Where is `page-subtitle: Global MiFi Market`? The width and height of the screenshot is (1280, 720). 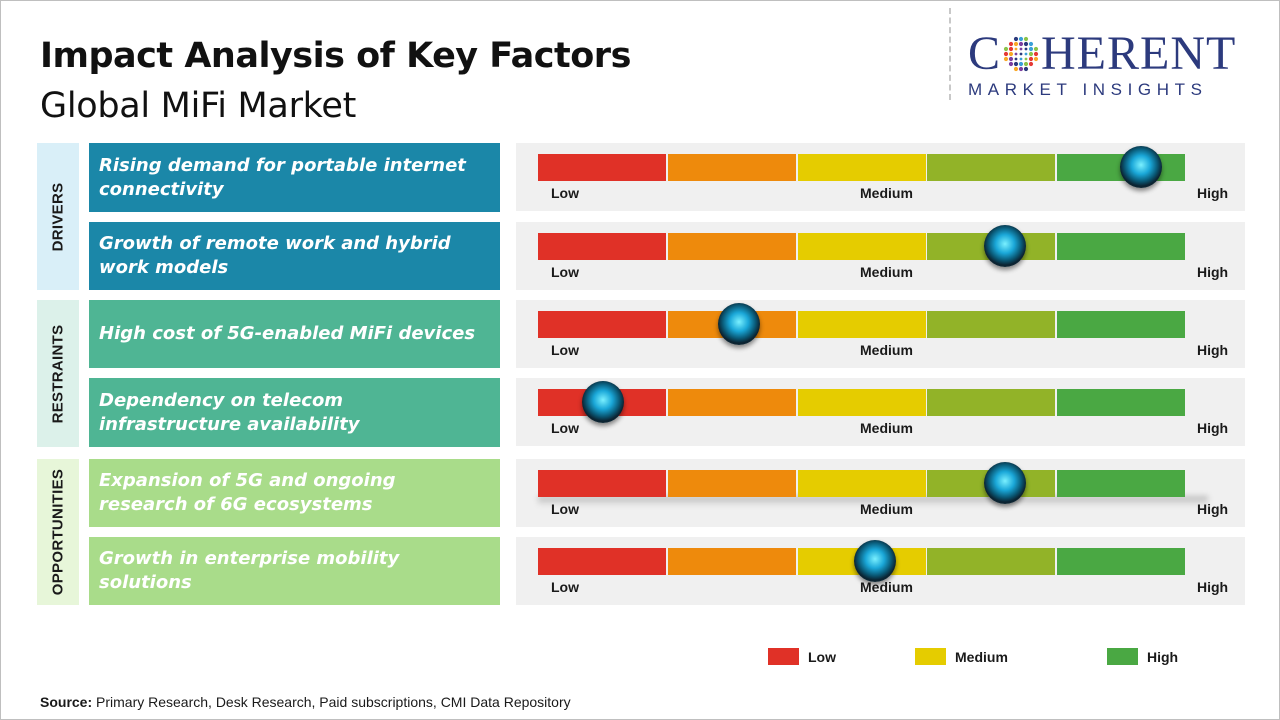
page-subtitle: Global MiFi Market is located at coordinates (198, 106).